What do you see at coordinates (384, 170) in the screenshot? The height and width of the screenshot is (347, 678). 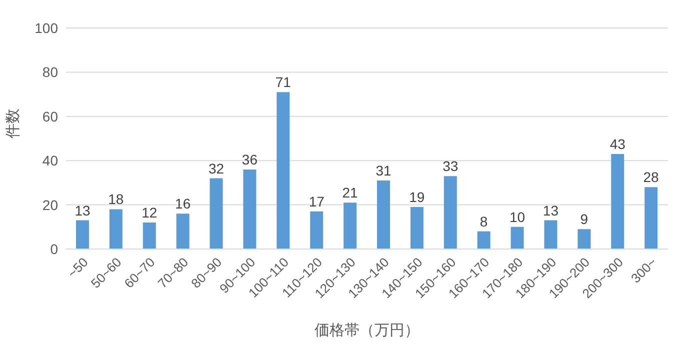 I see `data-label: 31` at bounding box center [384, 170].